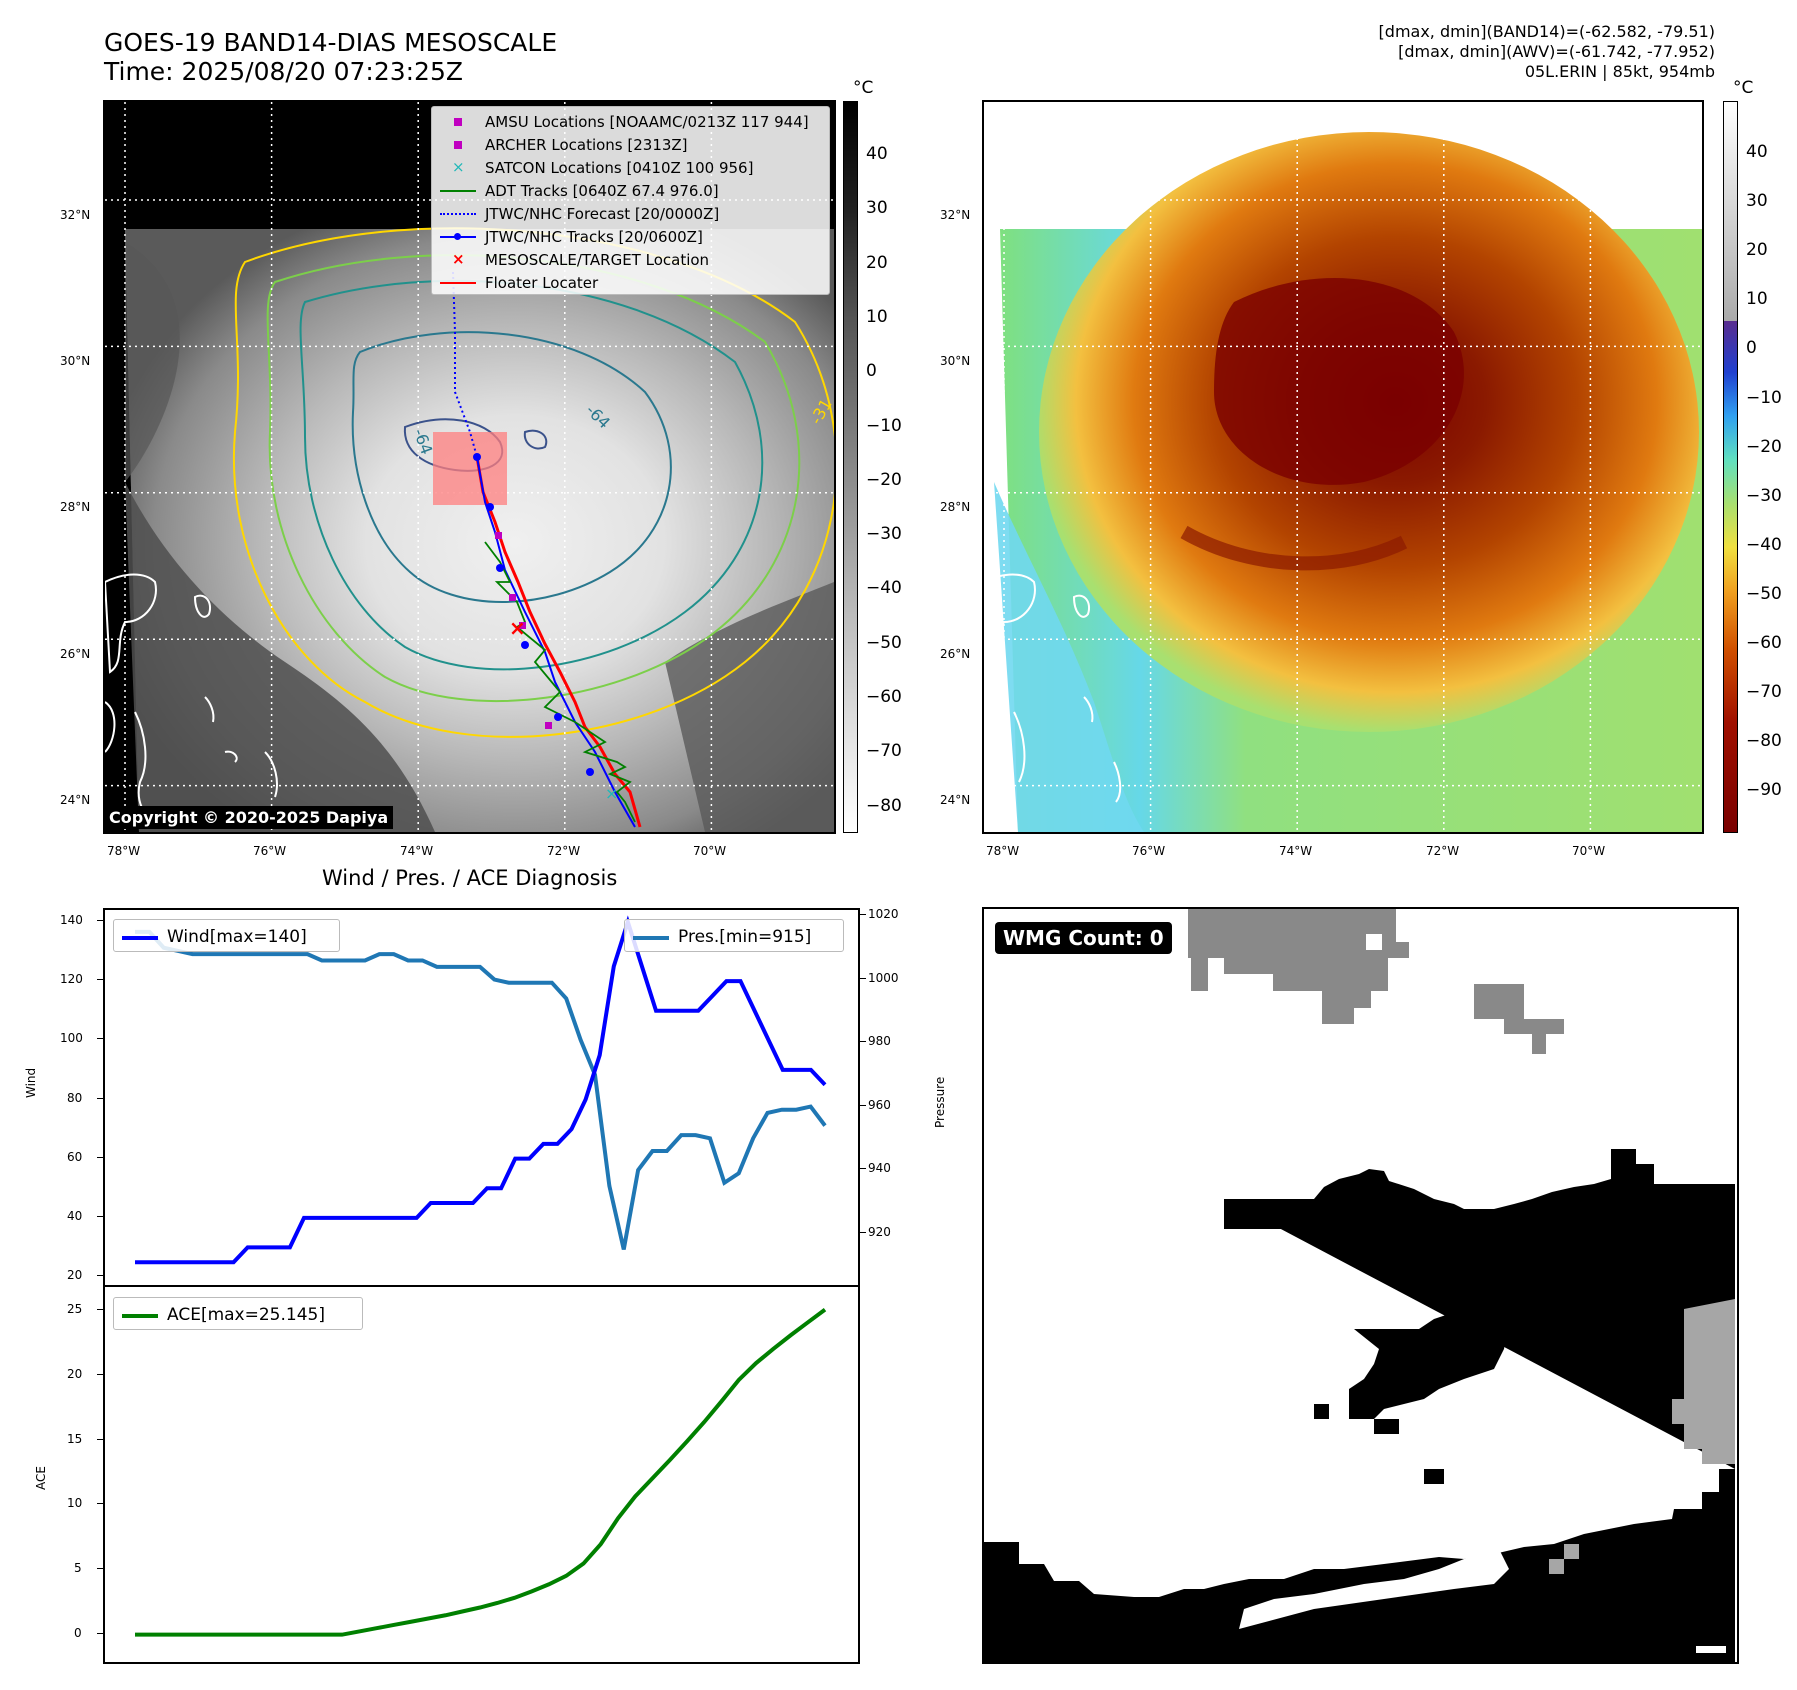 The height and width of the screenshot is (1690, 1797). I want to click on pressure-axis-label: Pressure, so click(940, 1102).